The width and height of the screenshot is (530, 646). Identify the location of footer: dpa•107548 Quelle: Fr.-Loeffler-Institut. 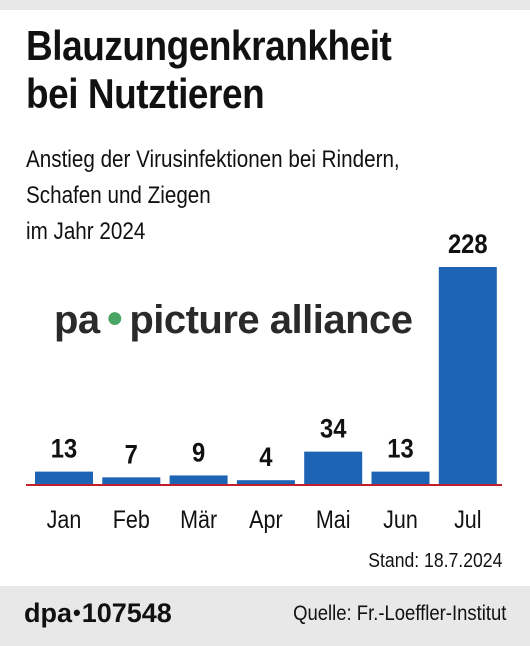
(265, 616).